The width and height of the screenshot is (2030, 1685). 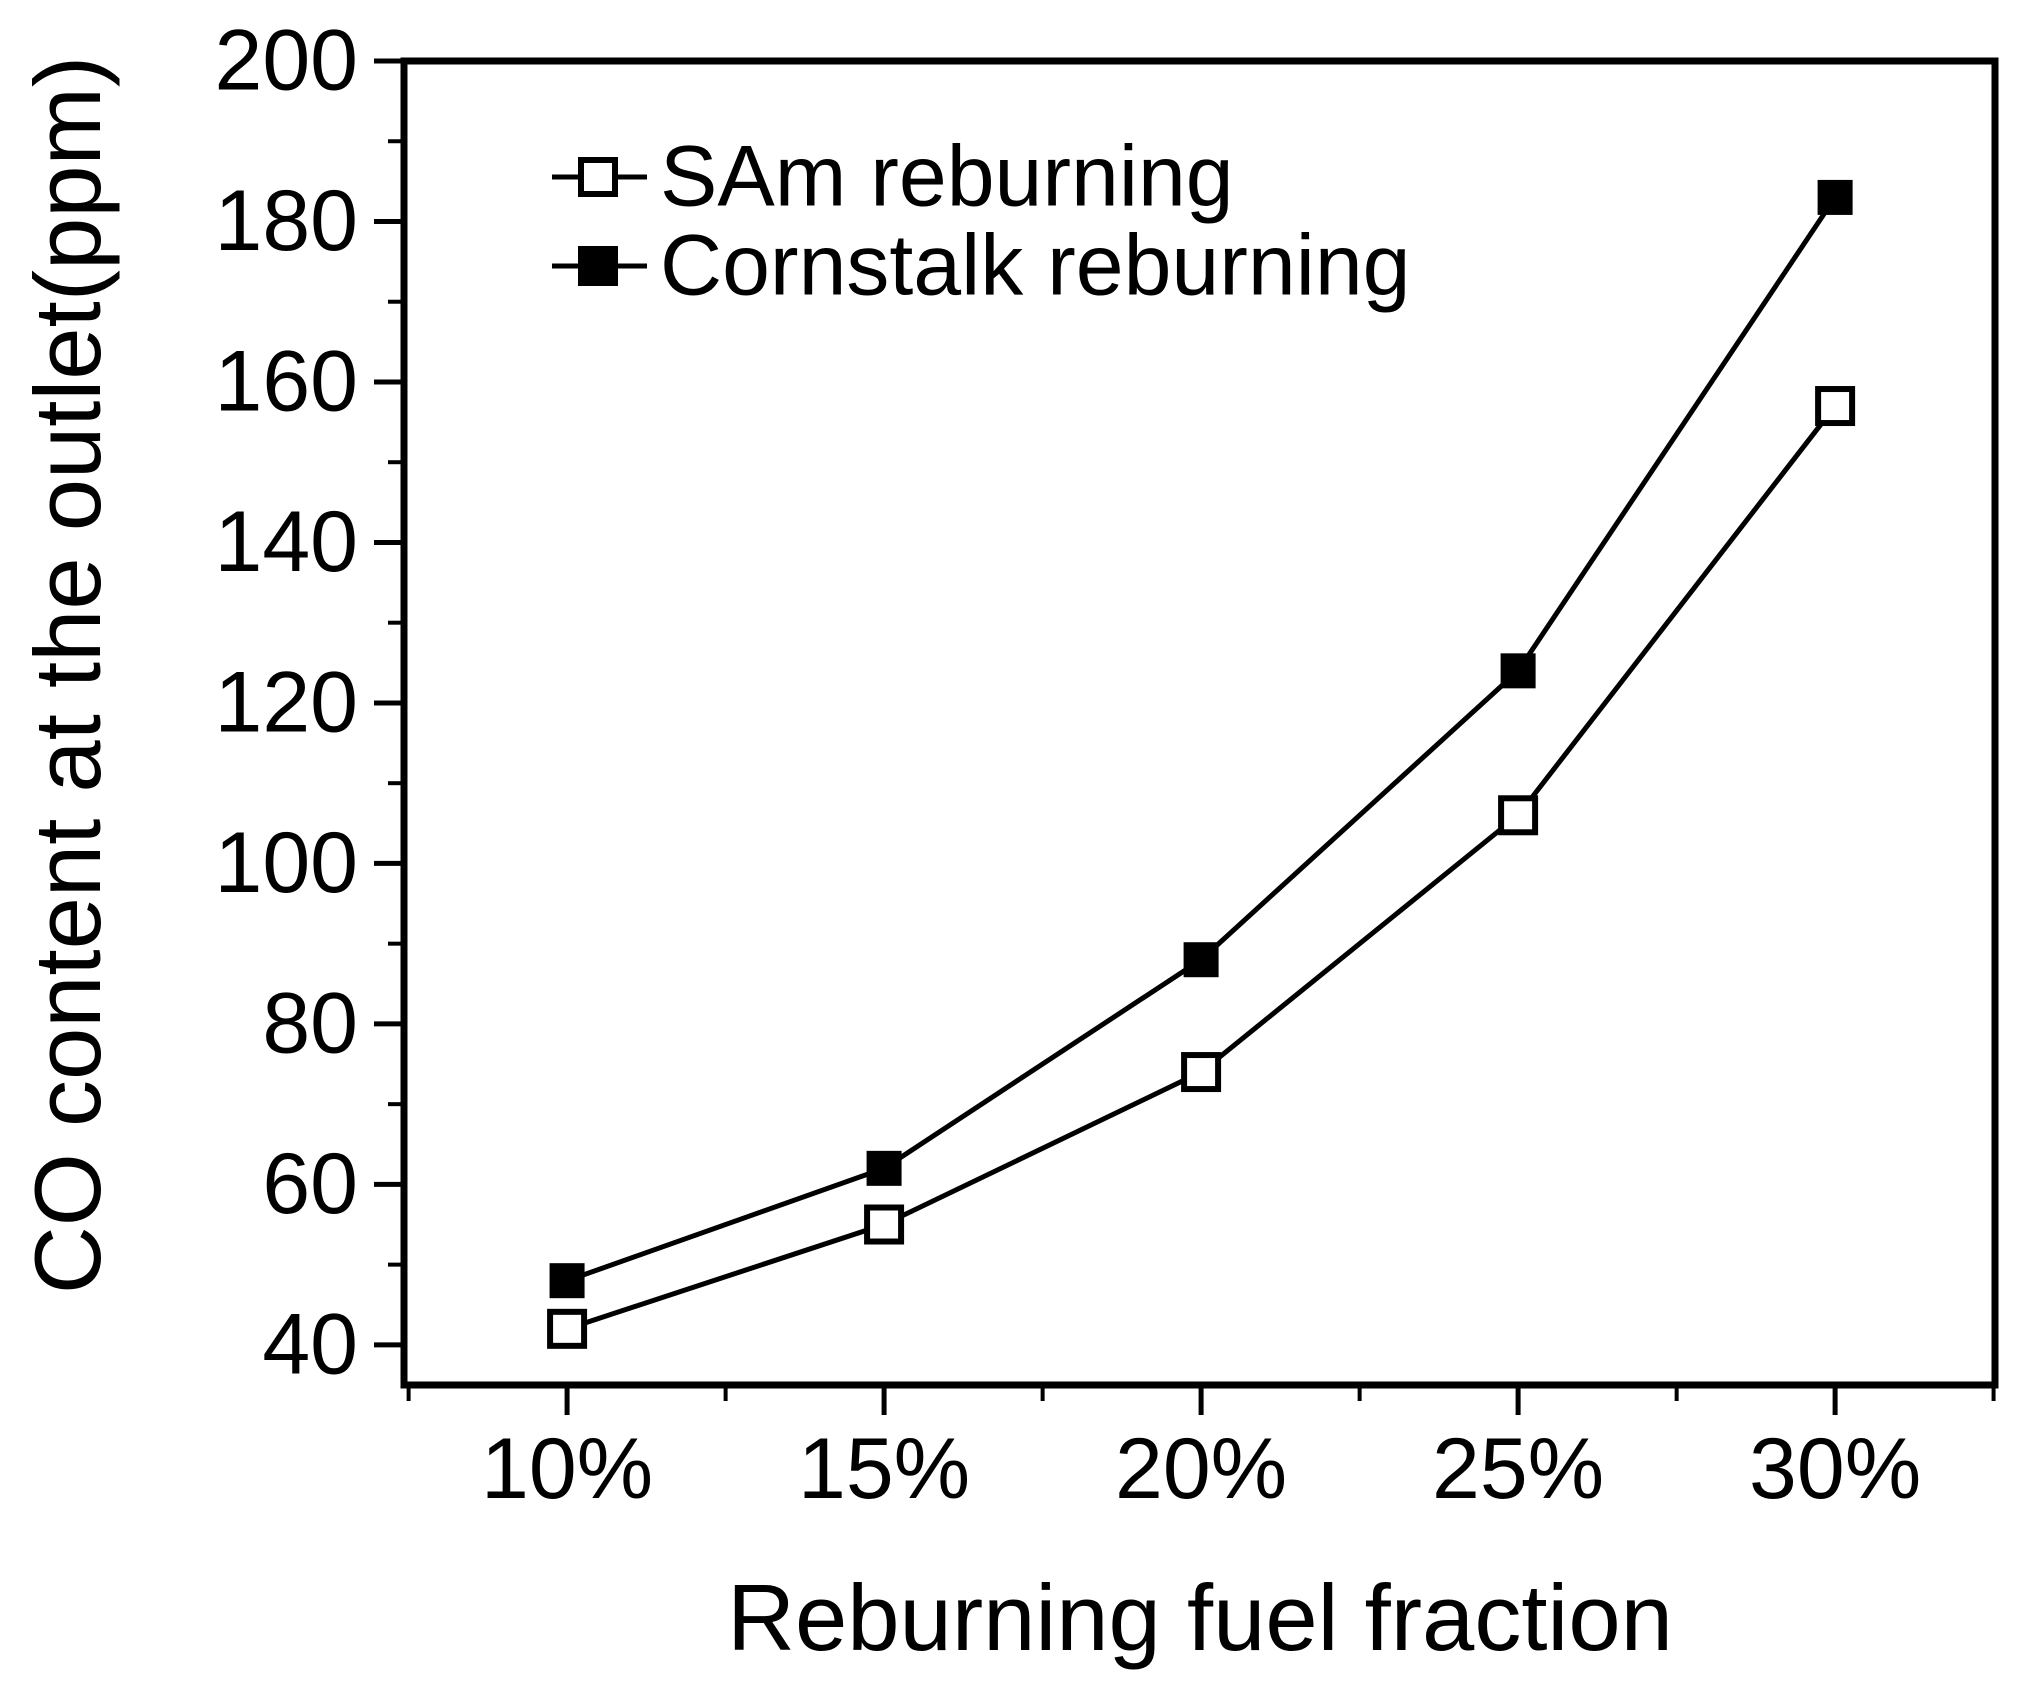 What do you see at coordinates (884, 1469) in the screenshot?
I see `x-tick-label: 15%` at bounding box center [884, 1469].